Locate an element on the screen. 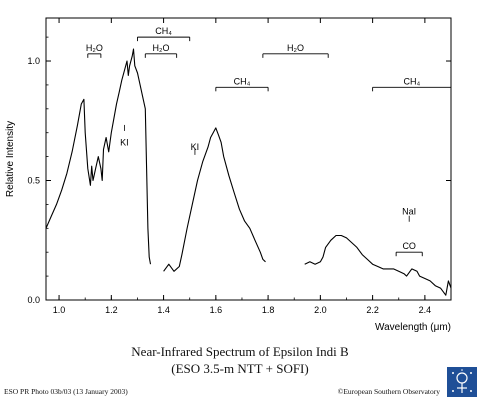  x-tick-label: 1.6 is located at coordinates (216, 310).